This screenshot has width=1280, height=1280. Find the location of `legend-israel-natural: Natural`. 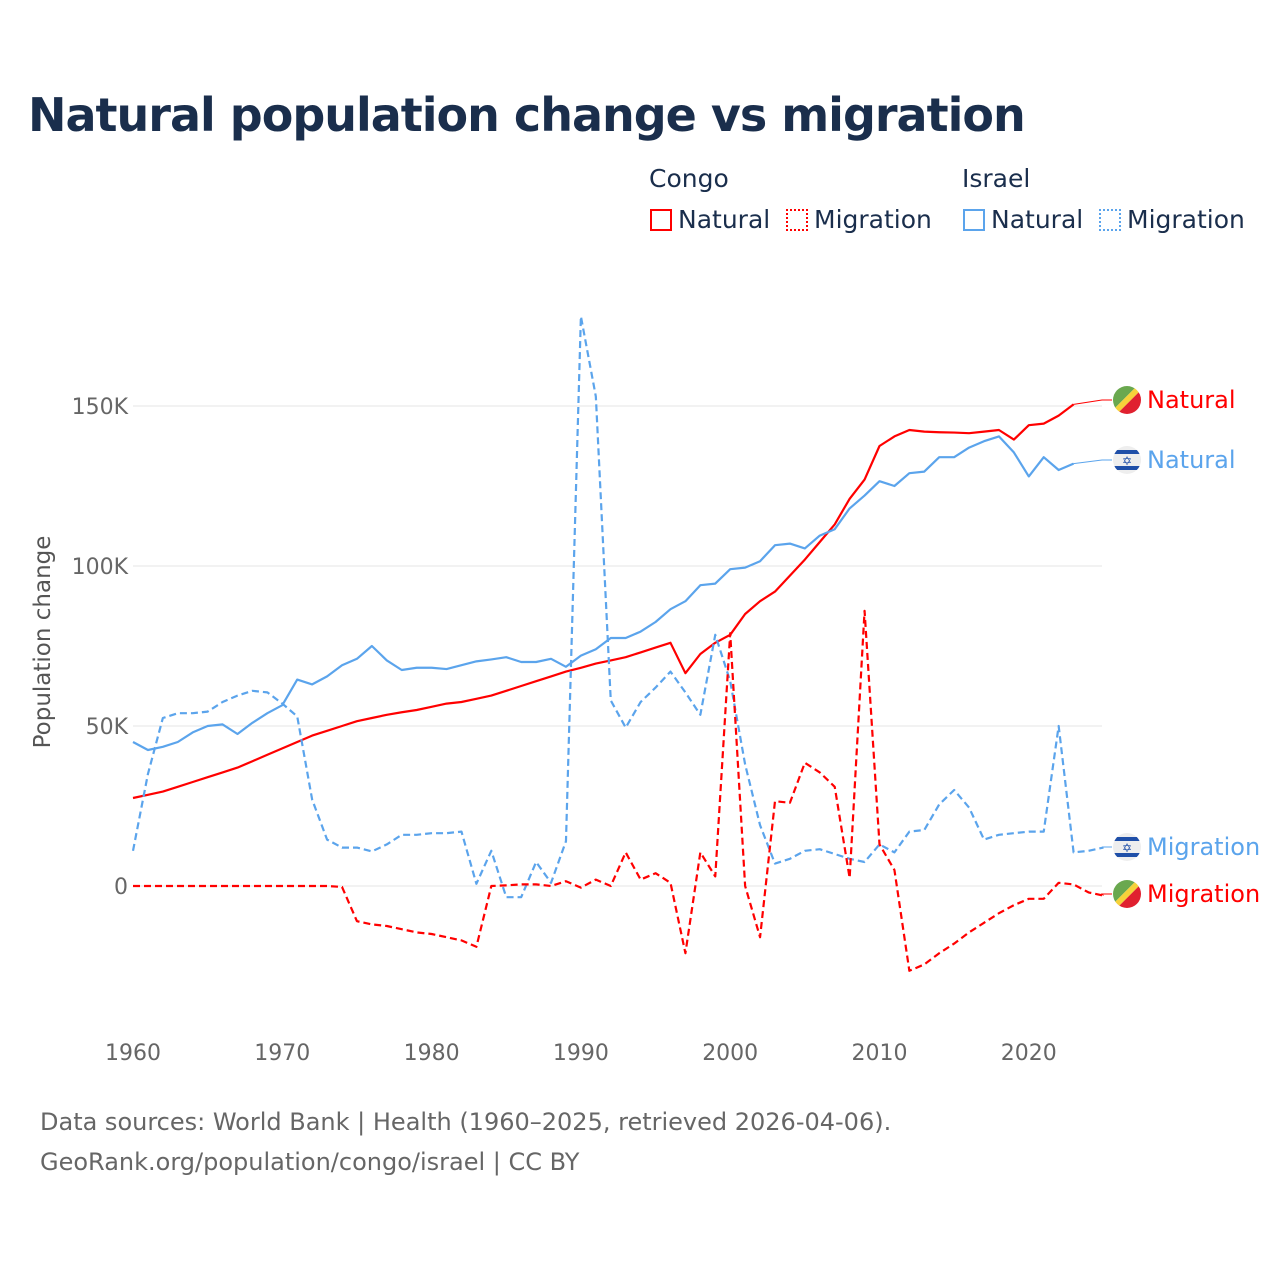

legend-israel-natural: Natural is located at coordinates (1023, 219).